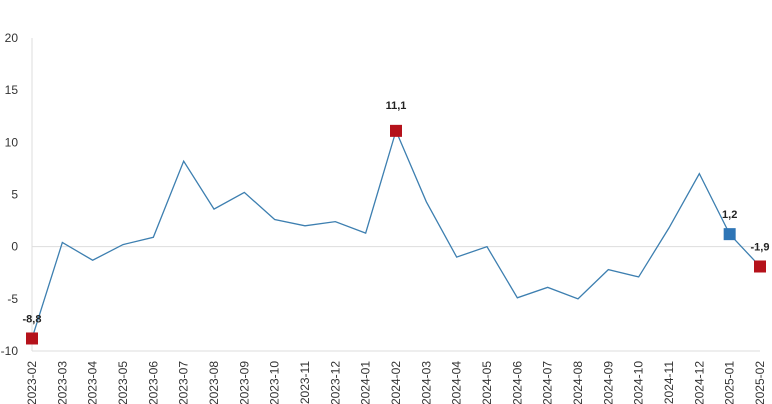  Describe the element at coordinates (729, 215) in the screenshot. I see `value-label: 1,2` at that location.